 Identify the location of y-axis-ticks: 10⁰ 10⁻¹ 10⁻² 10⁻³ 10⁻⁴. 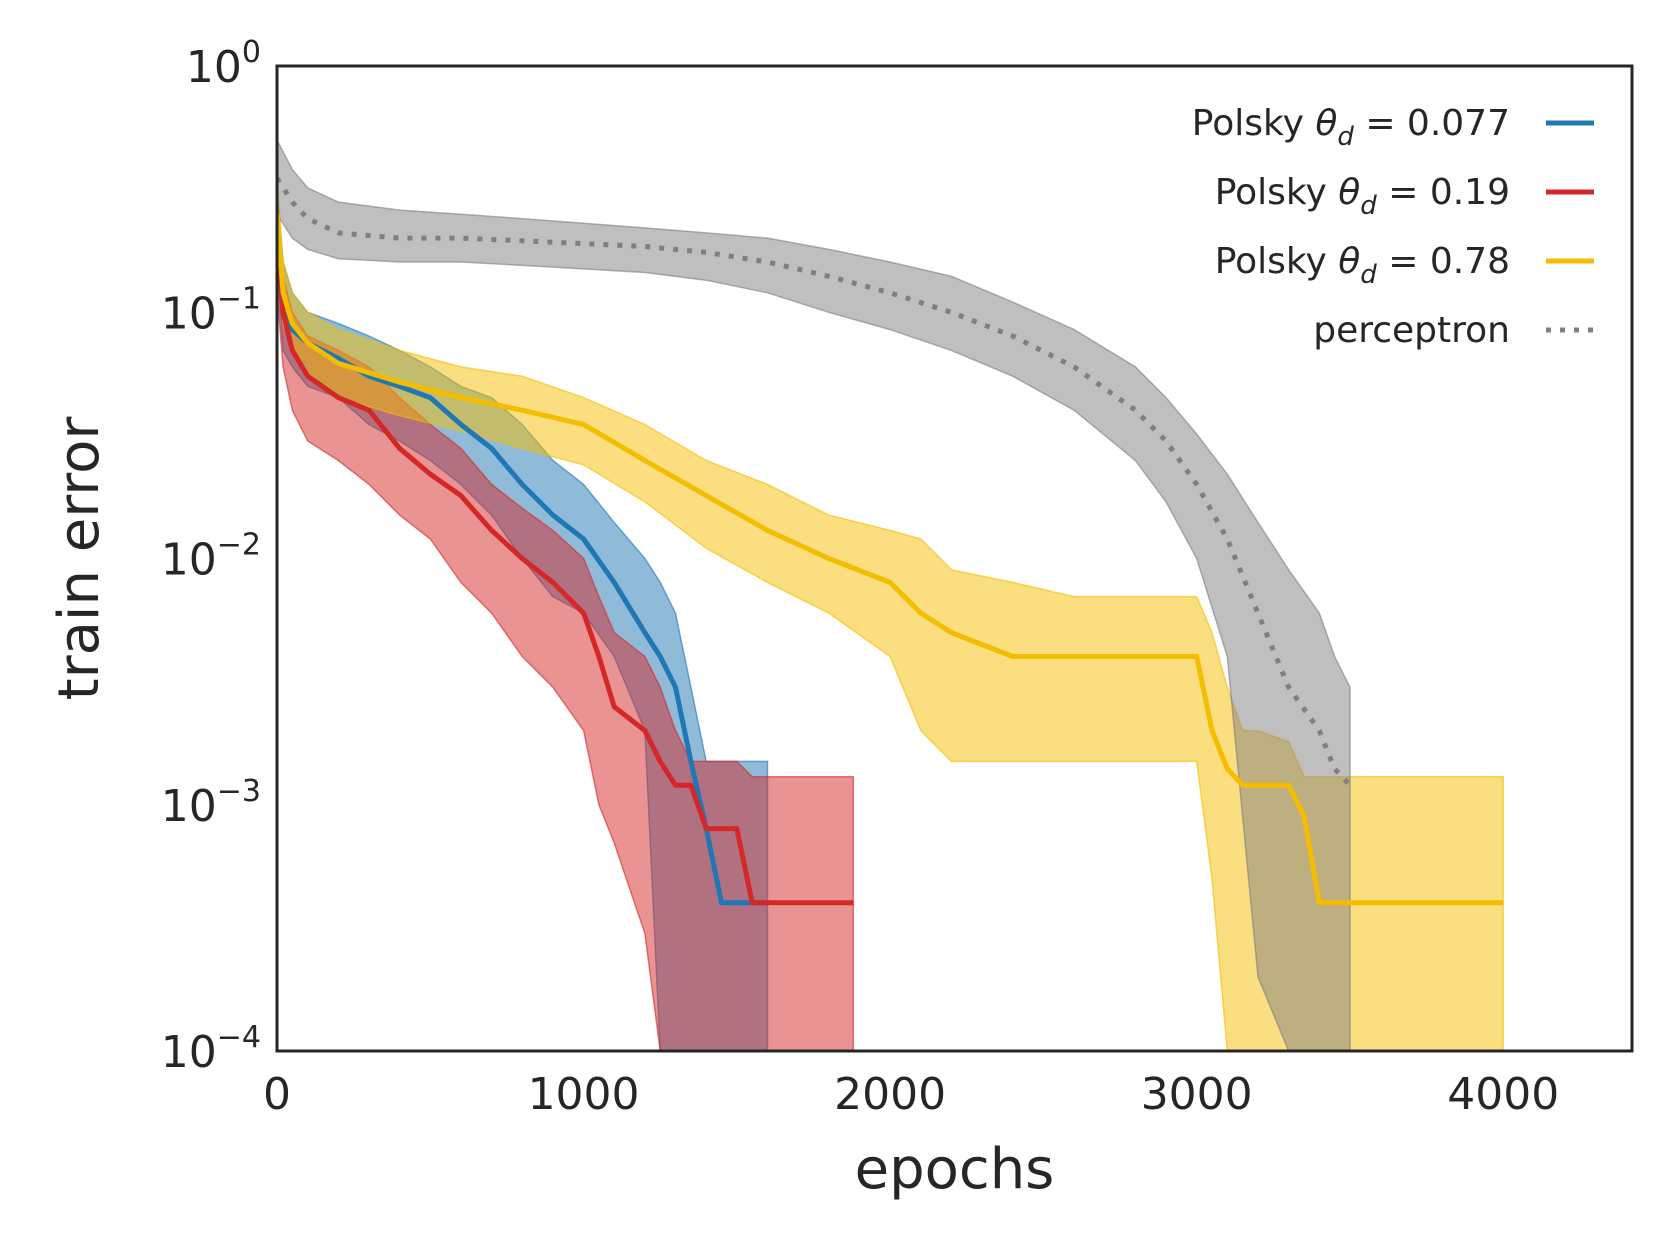
(211, 556).